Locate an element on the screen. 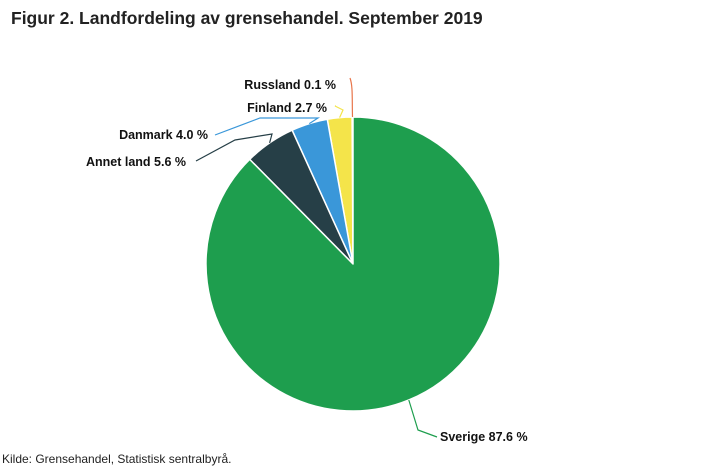 The width and height of the screenshot is (706, 471). leader-line-russland is located at coordinates (351, 97).